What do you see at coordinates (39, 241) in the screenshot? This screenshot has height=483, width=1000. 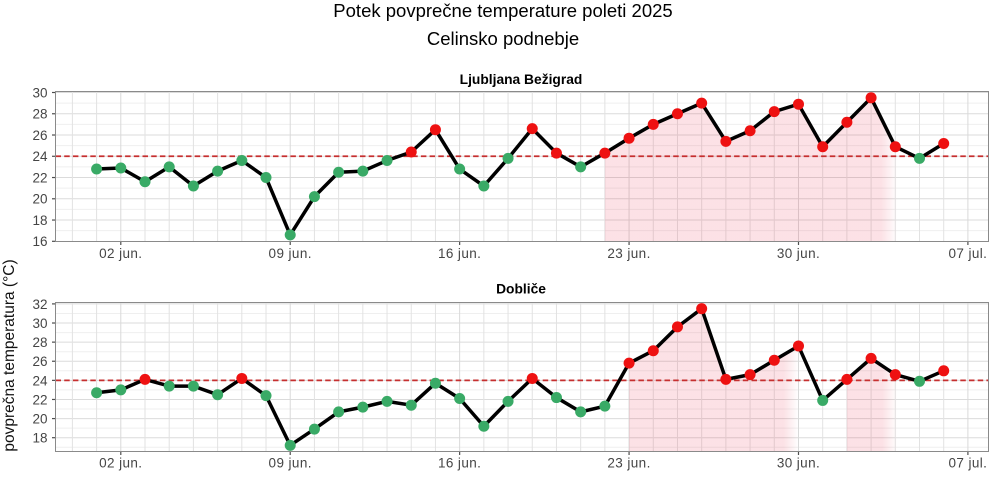 I see `svg-text: 16` at bounding box center [39, 241].